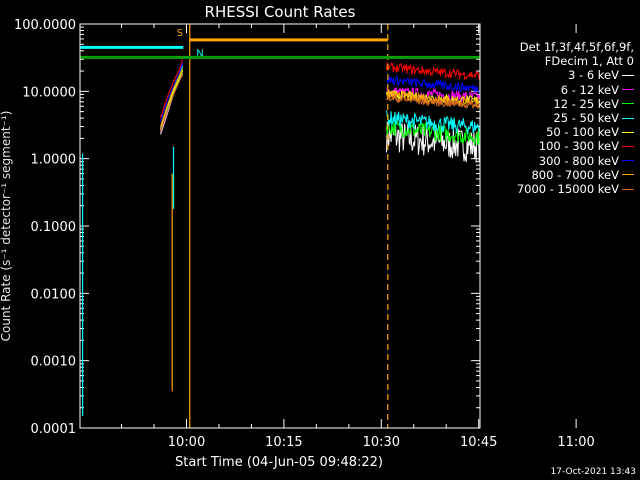 The image size is (640, 480). Describe the element at coordinates (54, 294) in the screenshot. I see `y-tick-label: 0.0100` at that location.